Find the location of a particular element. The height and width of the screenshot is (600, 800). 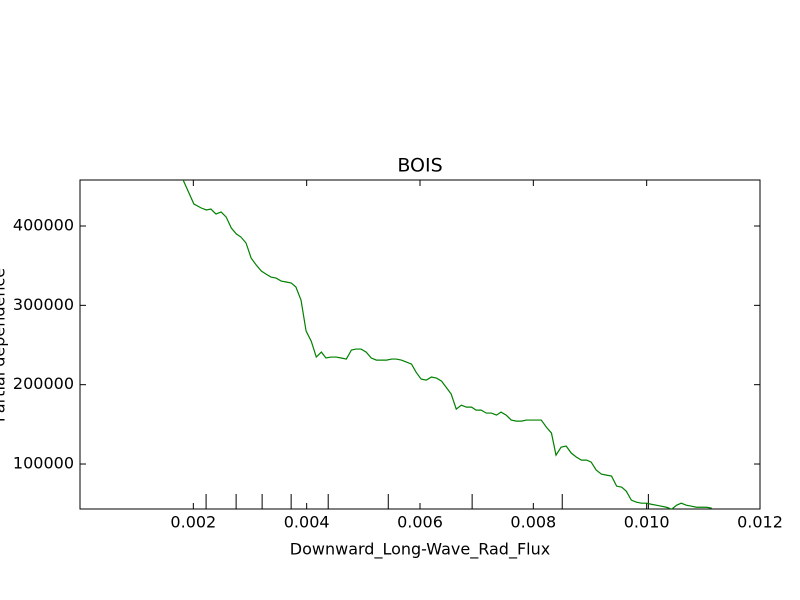

chart-title: BOIS is located at coordinates (419, 166).